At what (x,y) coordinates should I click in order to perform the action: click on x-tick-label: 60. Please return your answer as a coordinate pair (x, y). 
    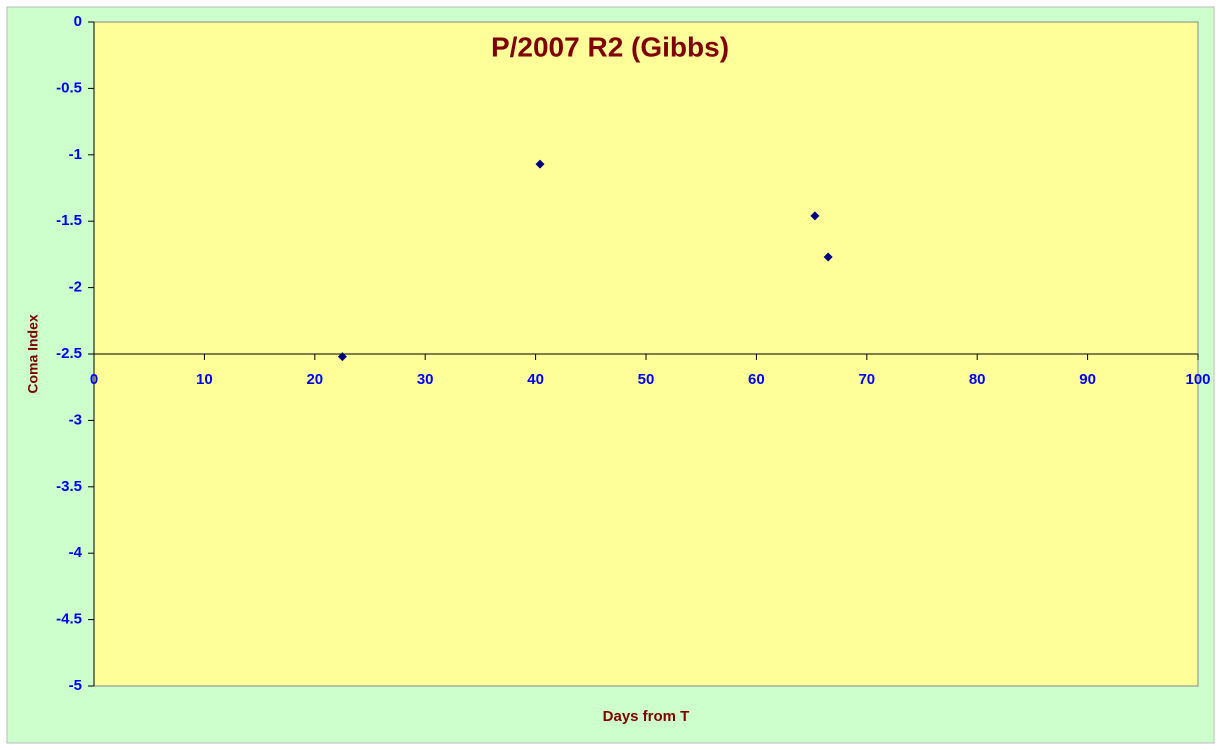
    Looking at the image, I should click on (756, 379).